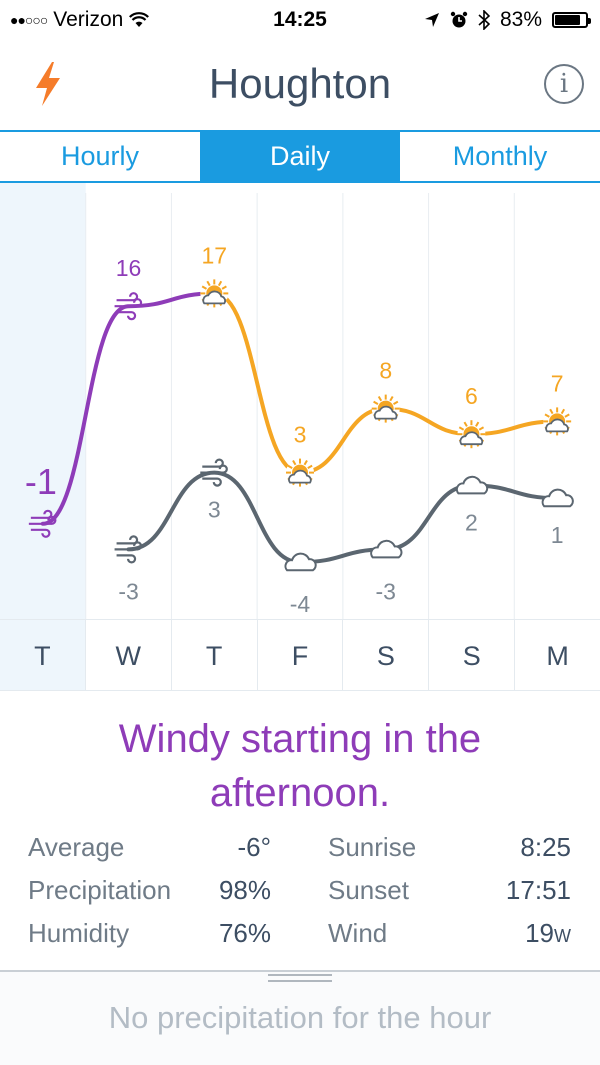 The image size is (600, 1065). Describe the element at coordinates (562, 936) in the screenshot. I see `wind-direction: W` at that location.